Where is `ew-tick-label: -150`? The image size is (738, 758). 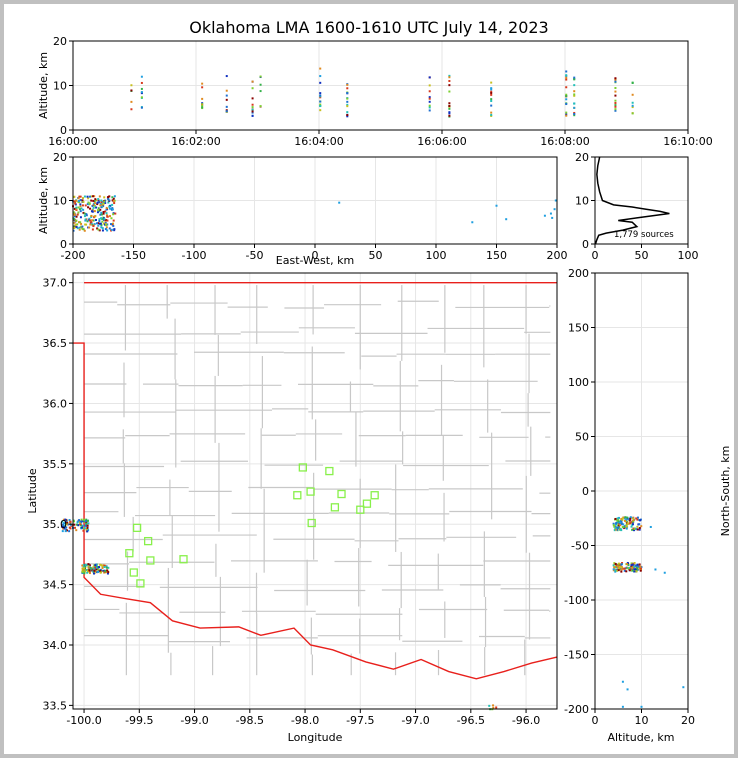
ew-tick-label: -150 is located at coordinates (133, 255).